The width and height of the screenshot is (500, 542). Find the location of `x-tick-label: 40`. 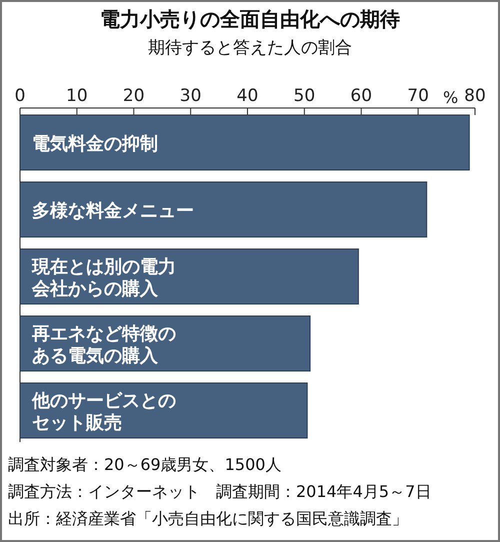

x-tick-label: 40 is located at coordinates (247, 96).